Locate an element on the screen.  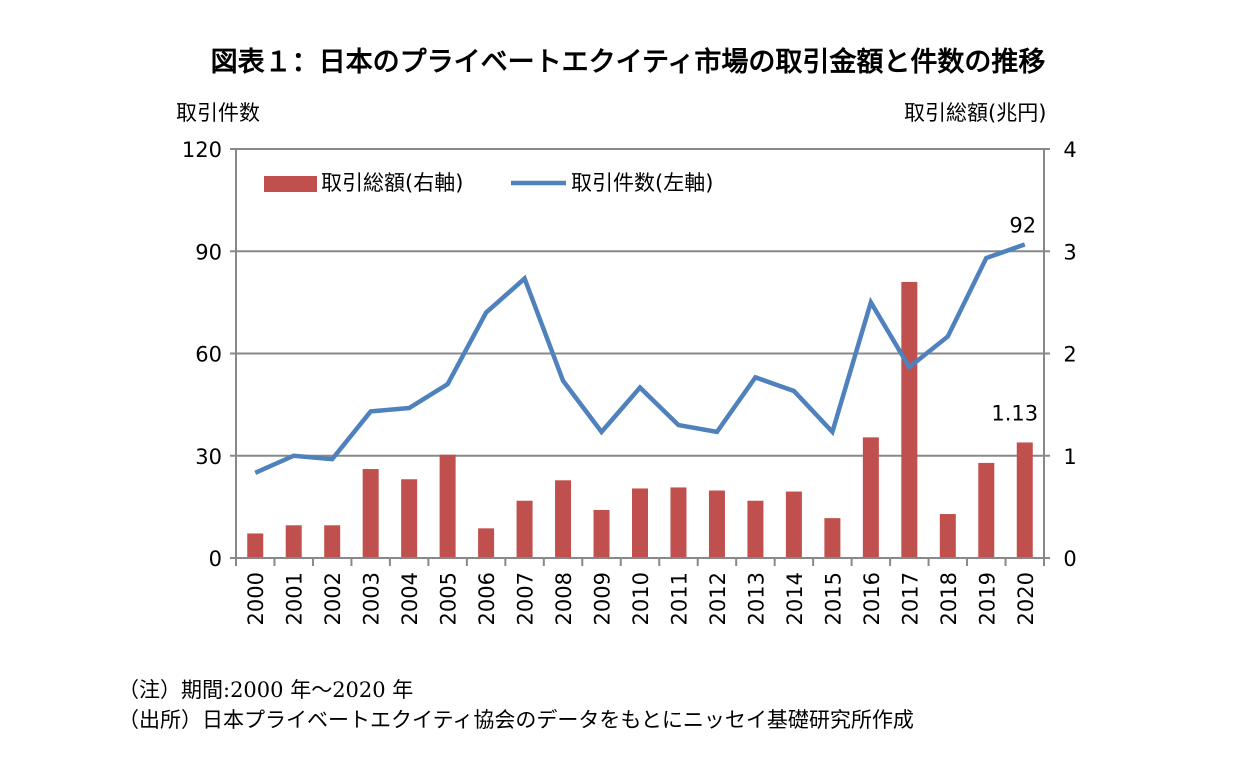
bar-2007 is located at coordinates (524, 529).